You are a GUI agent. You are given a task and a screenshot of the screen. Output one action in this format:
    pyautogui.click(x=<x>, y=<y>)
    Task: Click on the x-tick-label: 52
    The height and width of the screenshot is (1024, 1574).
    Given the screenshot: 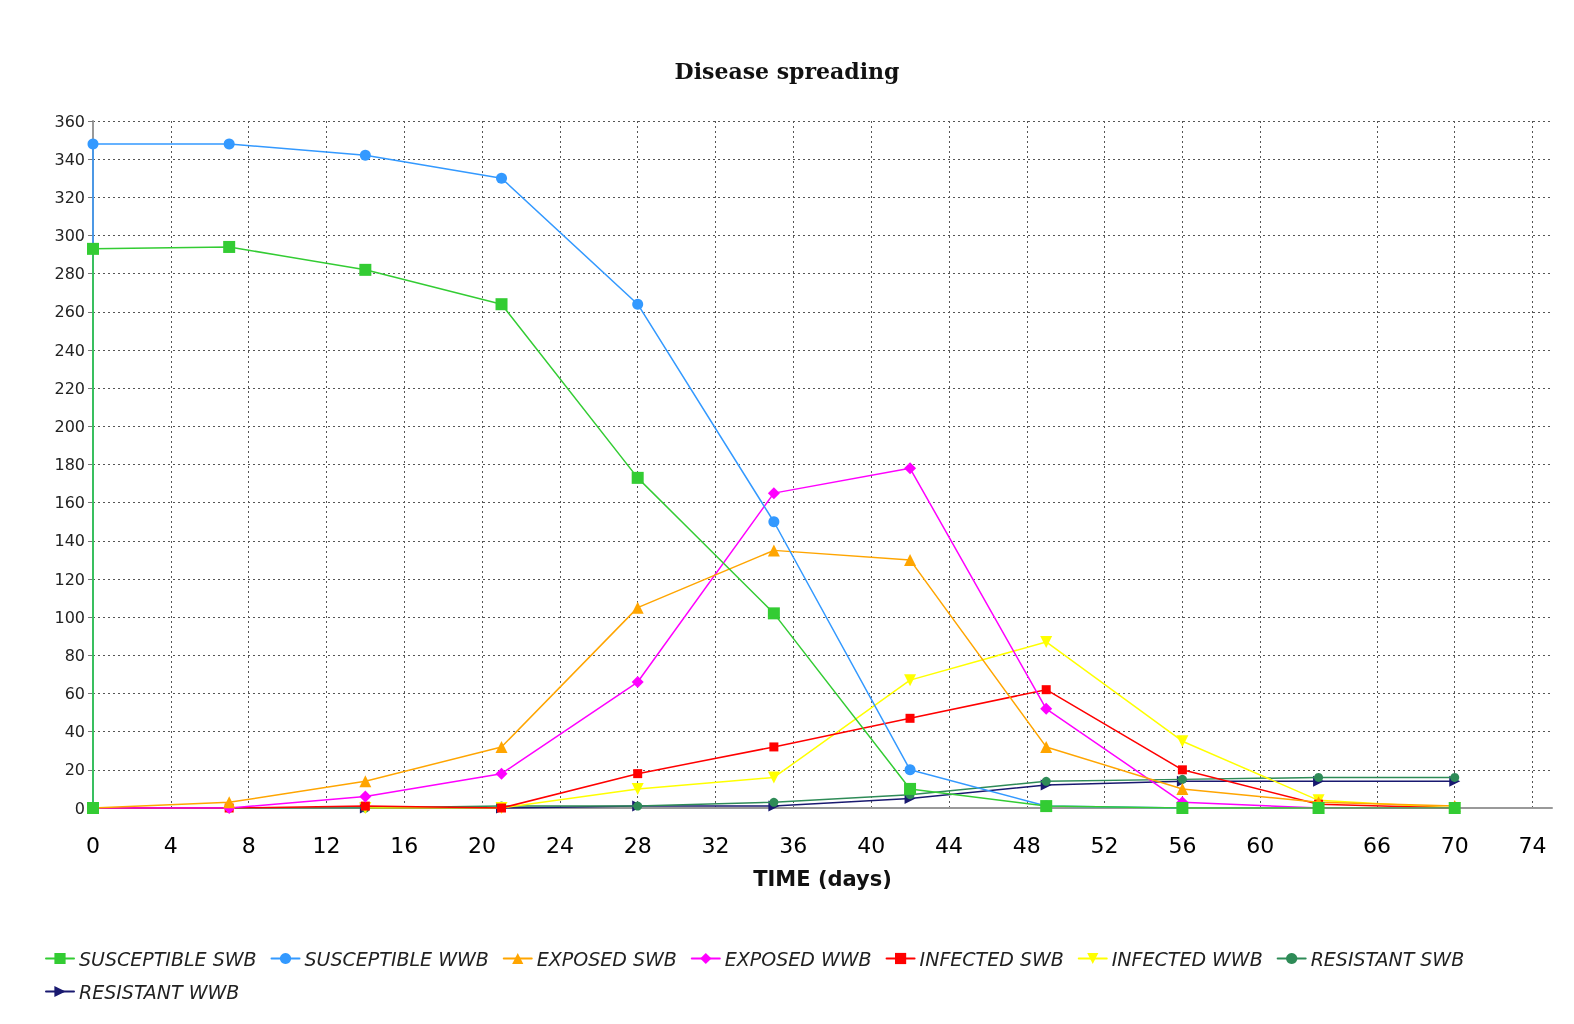 What is the action you would take?
    pyautogui.click(x=1104, y=845)
    